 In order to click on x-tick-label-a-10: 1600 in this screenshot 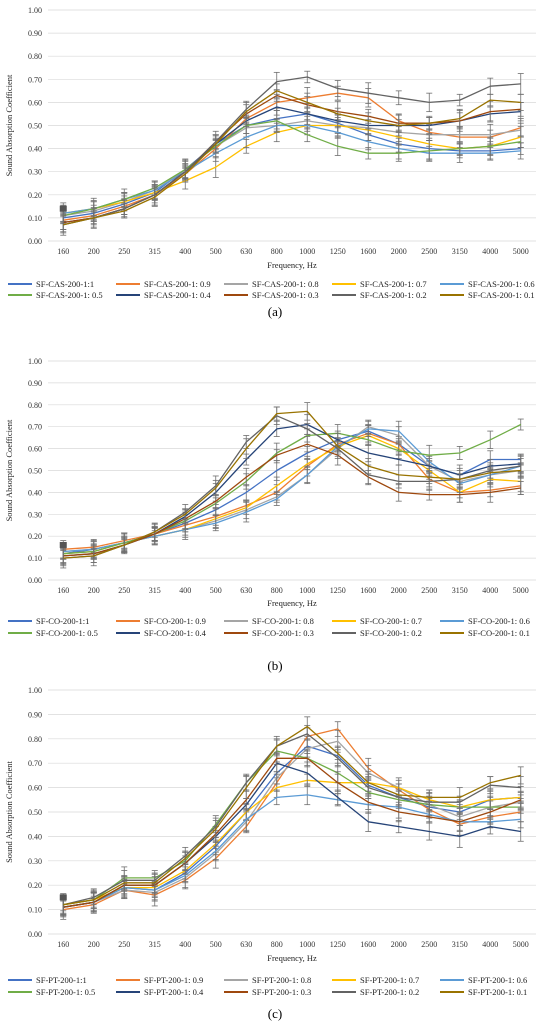, I will do `click(368, 251)`.